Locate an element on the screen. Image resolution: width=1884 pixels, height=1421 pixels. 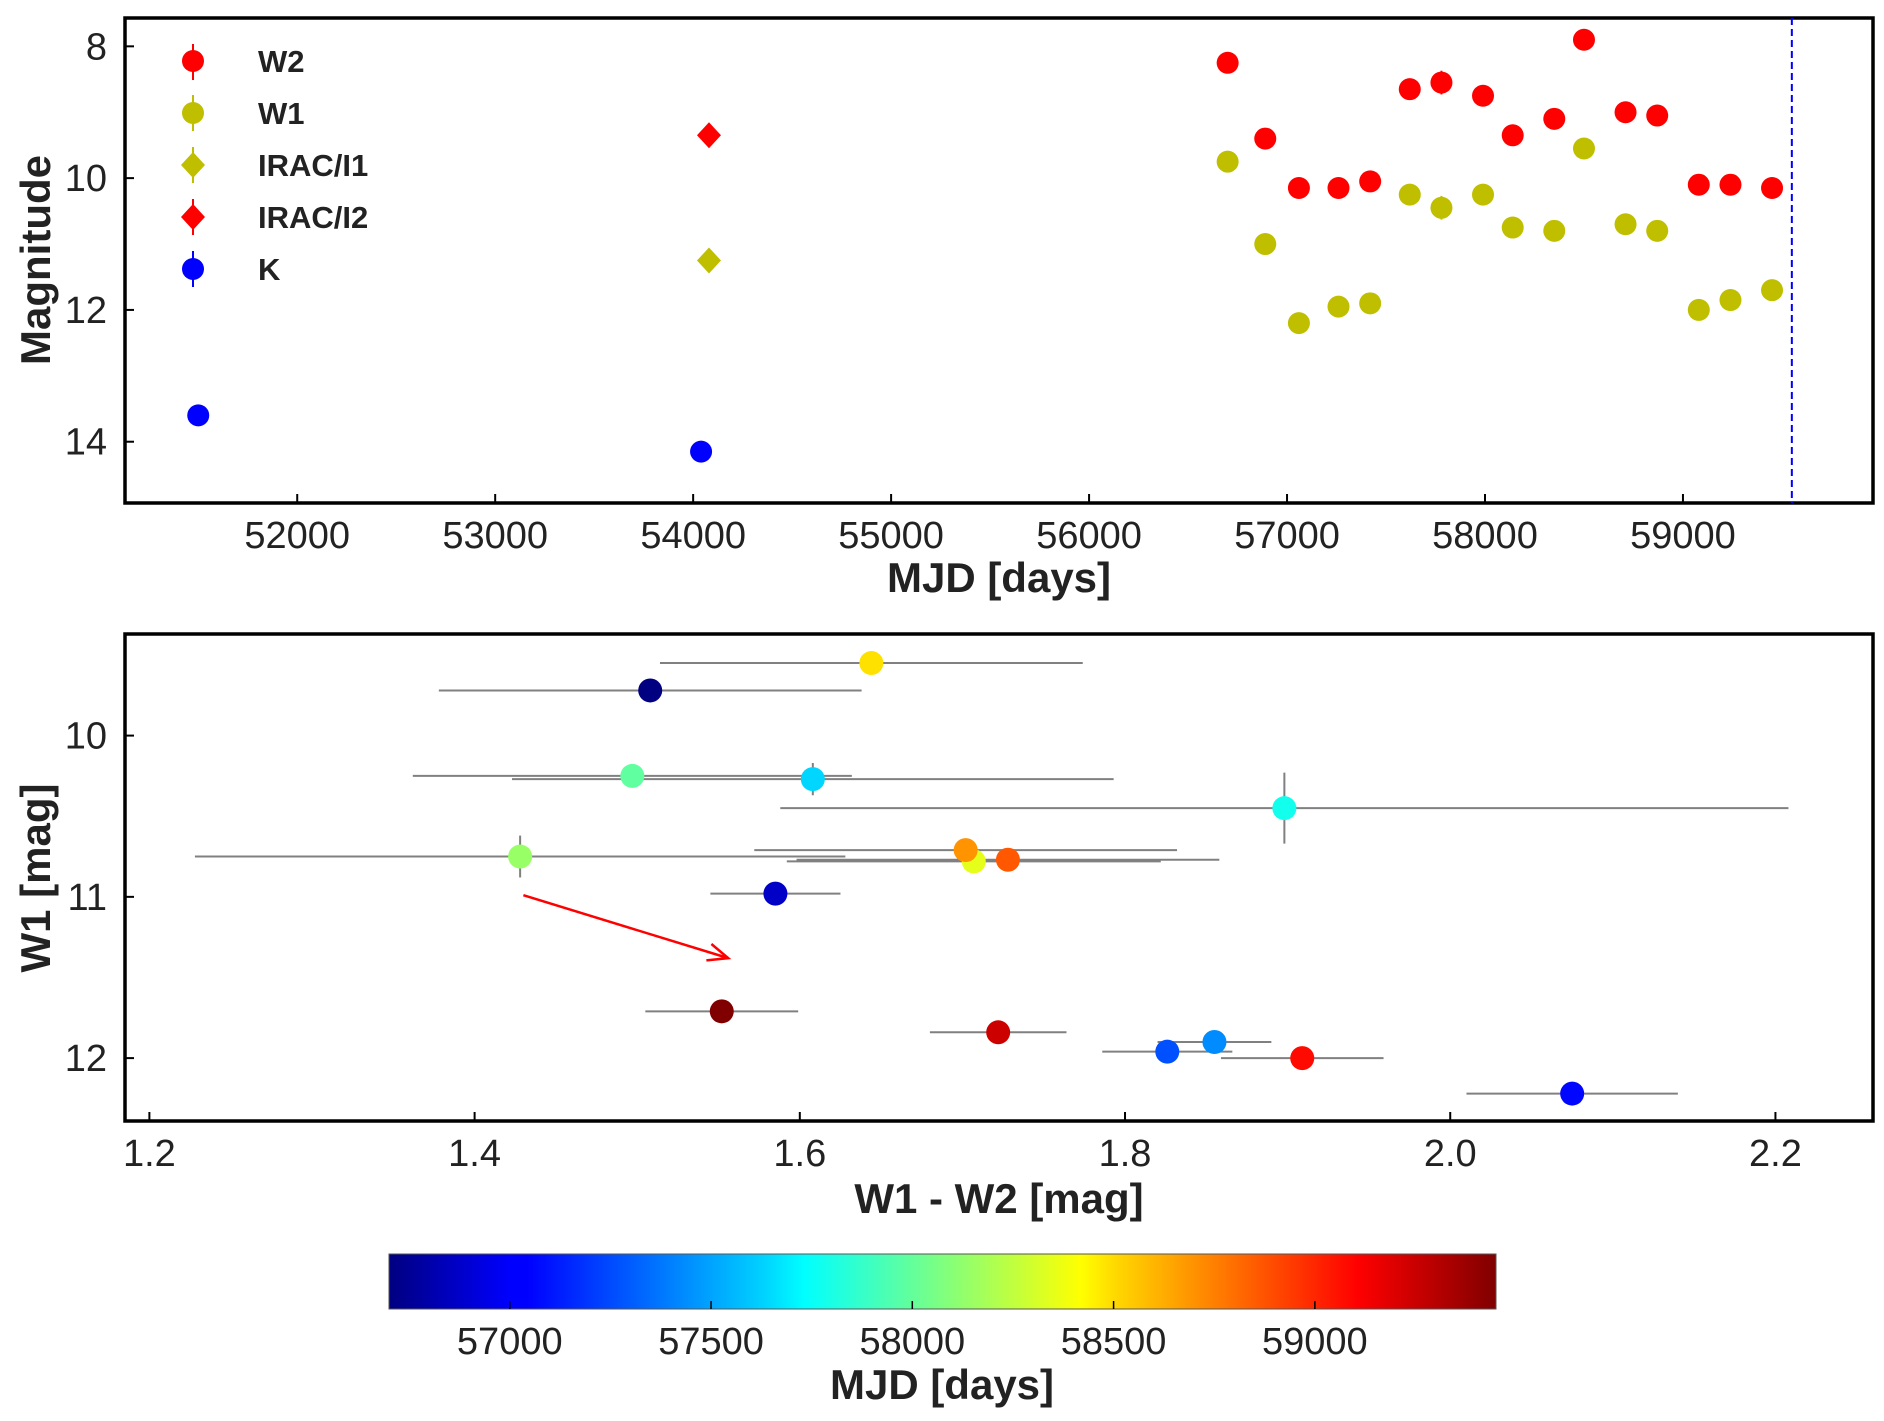
colorbar-ticks: 57000 57500 58000 58500 59000 is located at coordinates (912, 1332).